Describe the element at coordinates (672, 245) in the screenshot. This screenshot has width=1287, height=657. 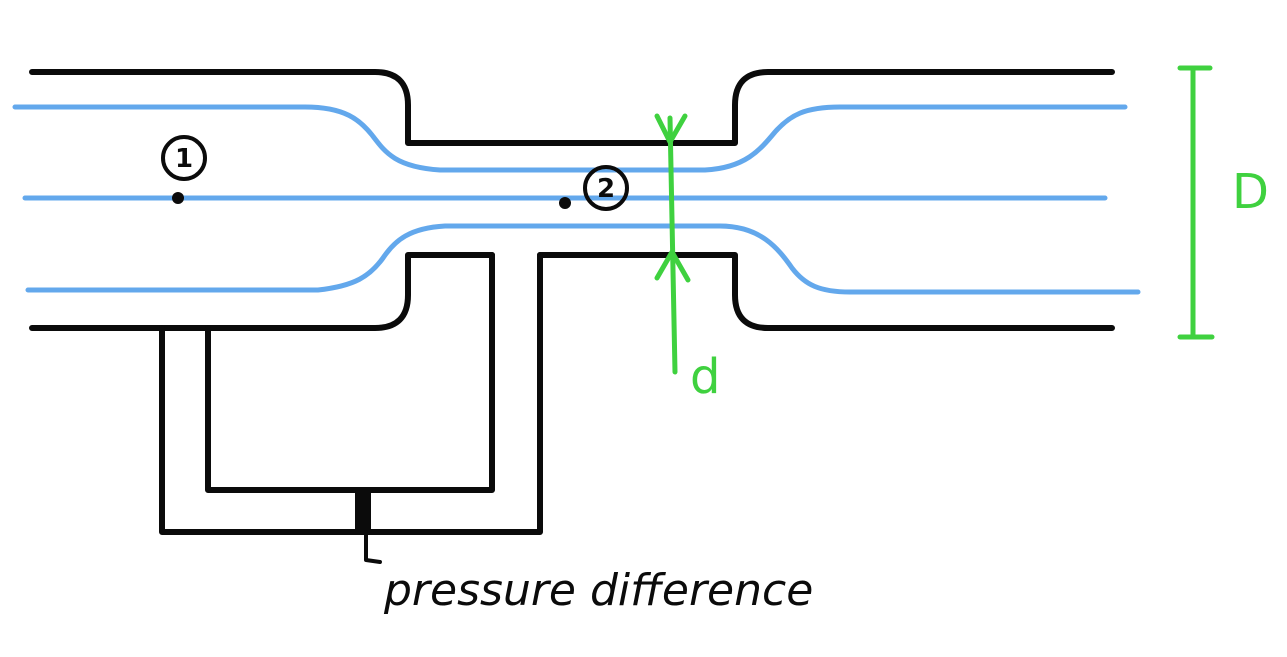
I see `throat-dimension-line` at that location.